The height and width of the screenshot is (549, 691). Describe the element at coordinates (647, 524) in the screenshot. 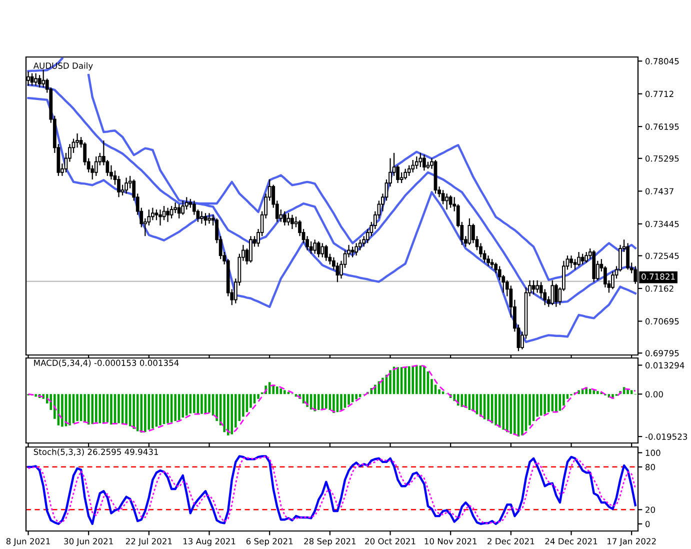

I see `y-tick-label: 0` at that location.